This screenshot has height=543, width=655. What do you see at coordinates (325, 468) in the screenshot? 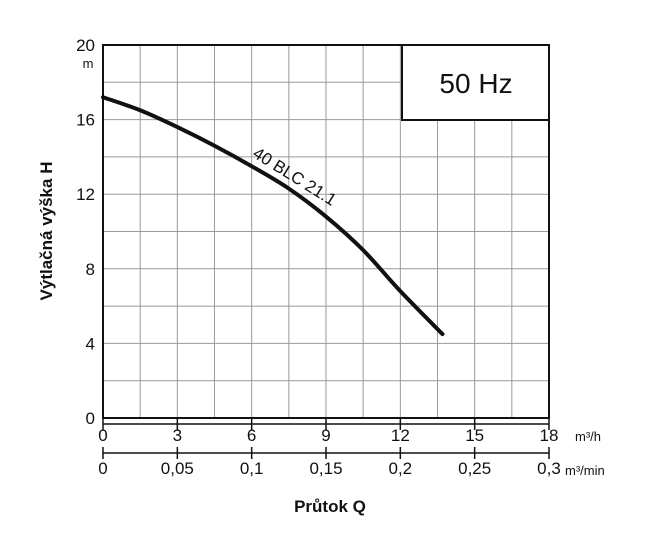
I see `x-tick-label-secondary: 0,15` at bounding box center [325, 468].